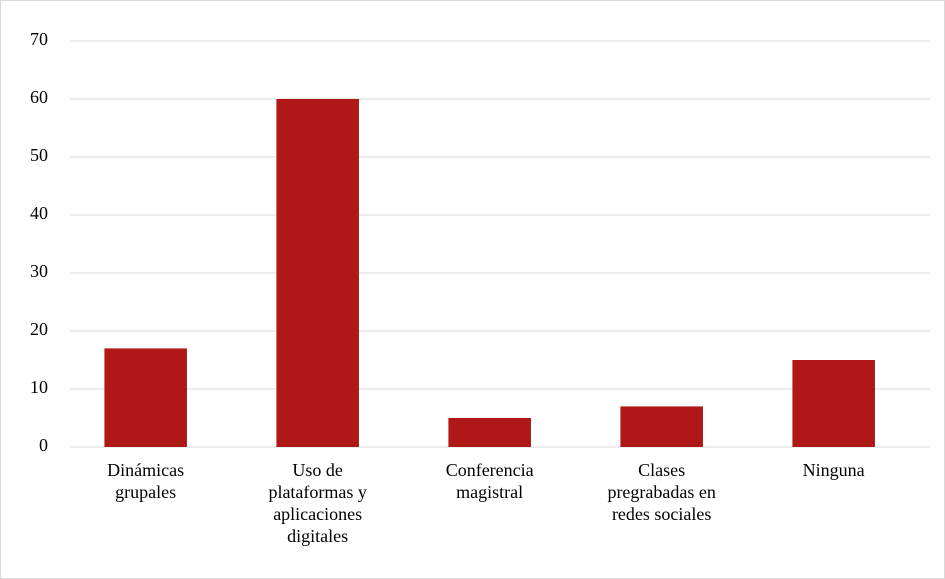  What do you see at coordinates (146, 481) in the screenshot?
I see `x-tick-label: Dinámicas grupales` at bounding box center [146, 481].